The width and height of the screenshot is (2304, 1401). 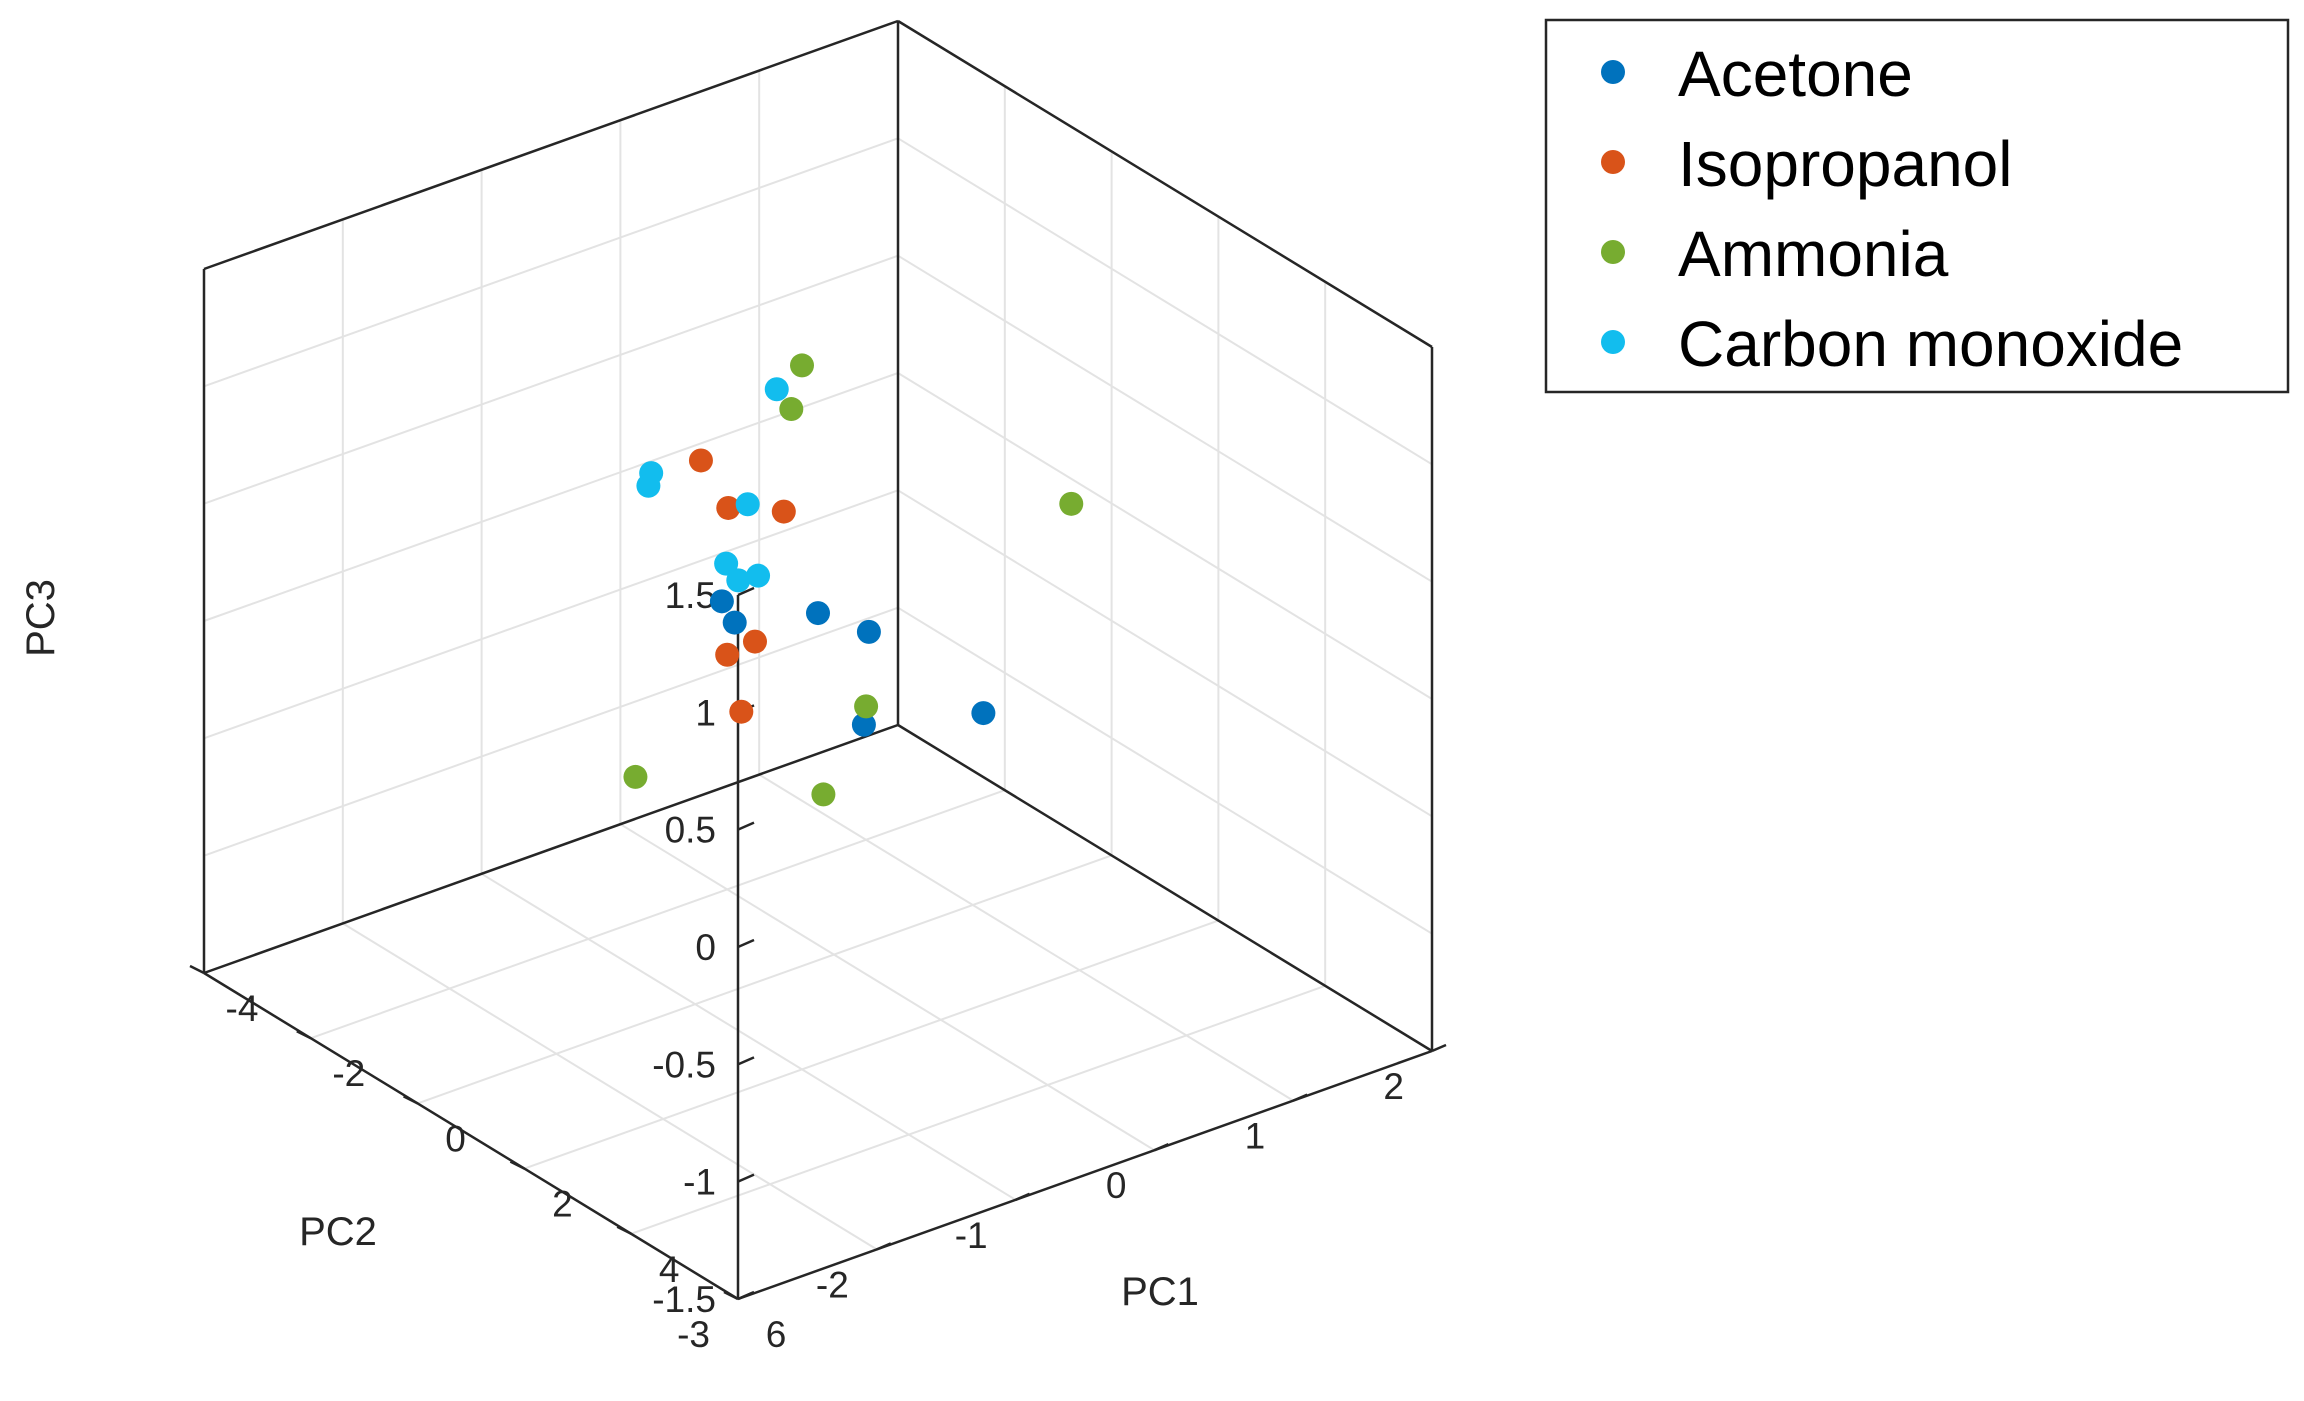 I want to click on x-tick-label: -4, so click(x=242, y=1008).